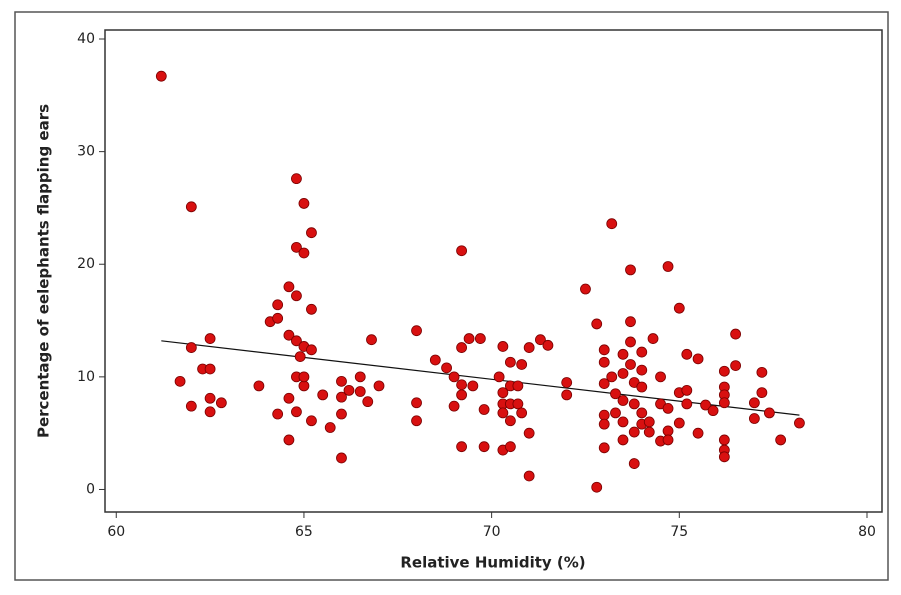 The width and height of the screenshot is (901, 595). Describe the element at coordinates (867, 532) in the screenshot. I see `x-tick-label: 80` at that location.